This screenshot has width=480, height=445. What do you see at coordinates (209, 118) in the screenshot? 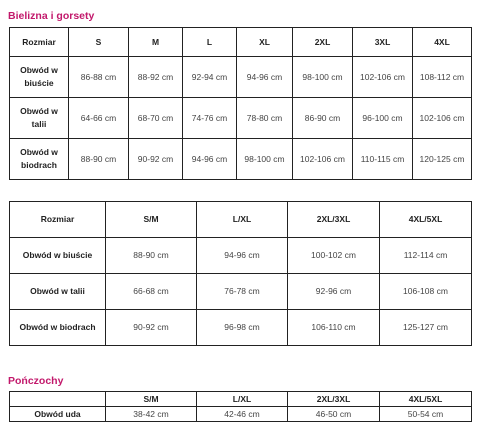
I see `table-cell: 74-76 cm` at bounding box center [209, 118].